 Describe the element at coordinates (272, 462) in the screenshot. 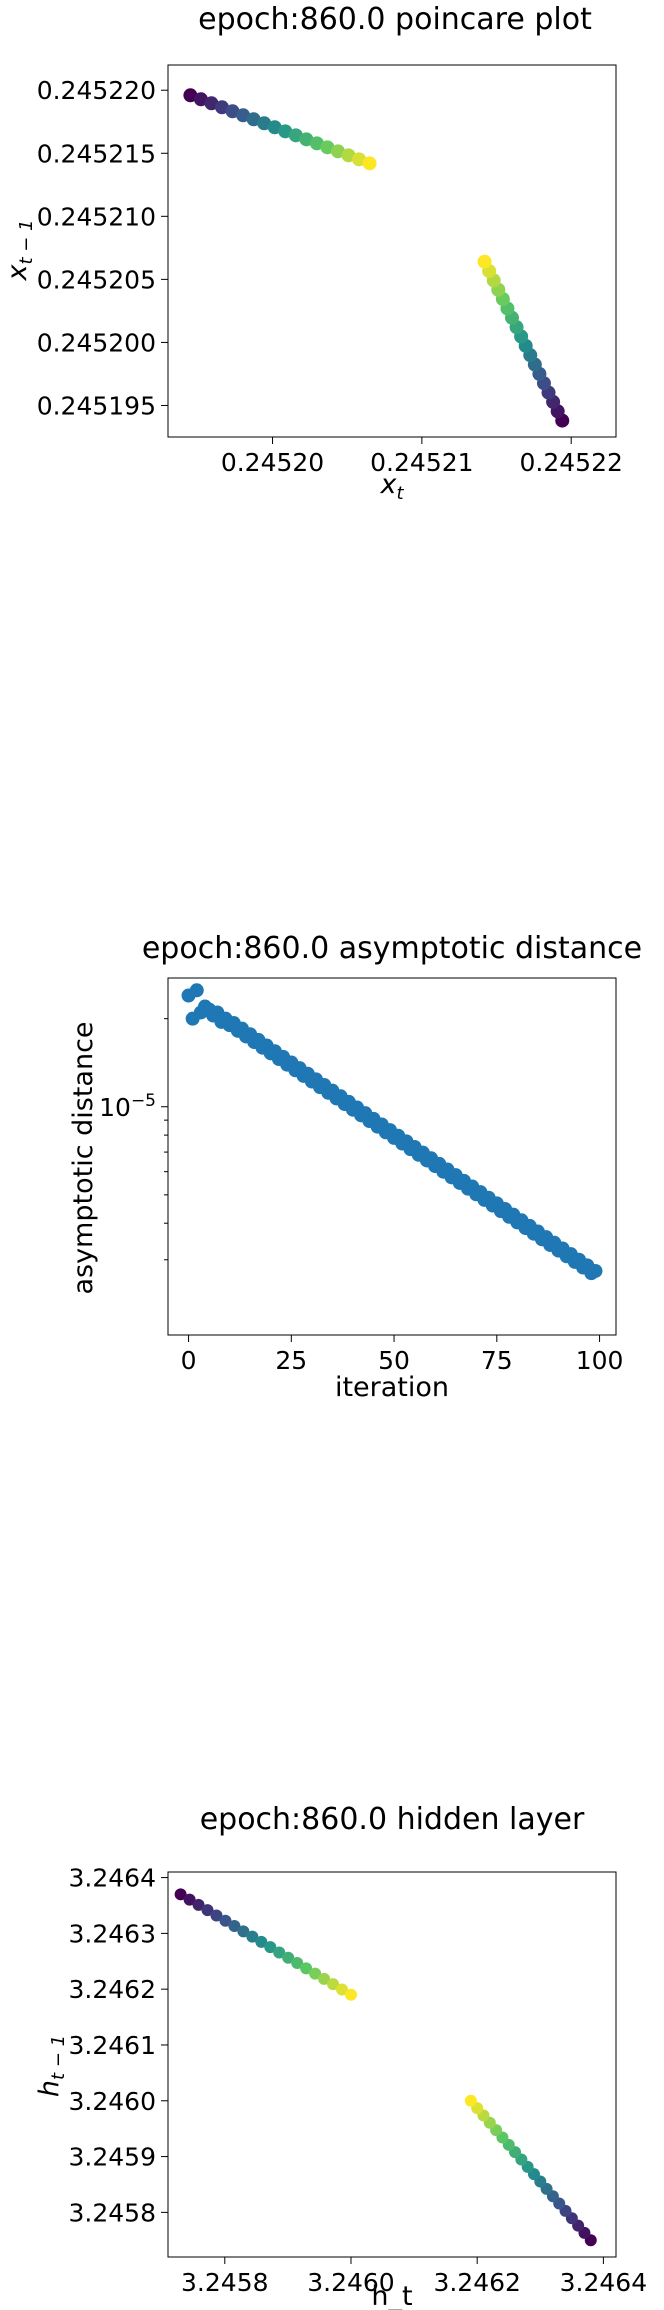

I see `x-tick-label: 0.24520` at that location.